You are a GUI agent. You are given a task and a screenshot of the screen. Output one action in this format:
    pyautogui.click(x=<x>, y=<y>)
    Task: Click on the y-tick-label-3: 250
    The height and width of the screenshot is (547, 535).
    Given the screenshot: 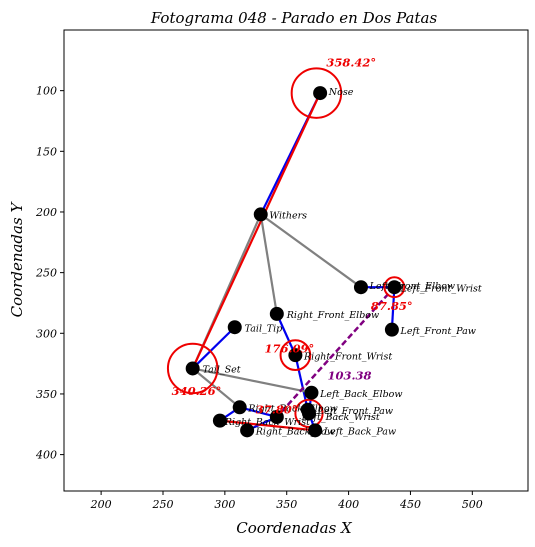 What is the action you would take?
    pyautogui.click(x=46, y=273)
    